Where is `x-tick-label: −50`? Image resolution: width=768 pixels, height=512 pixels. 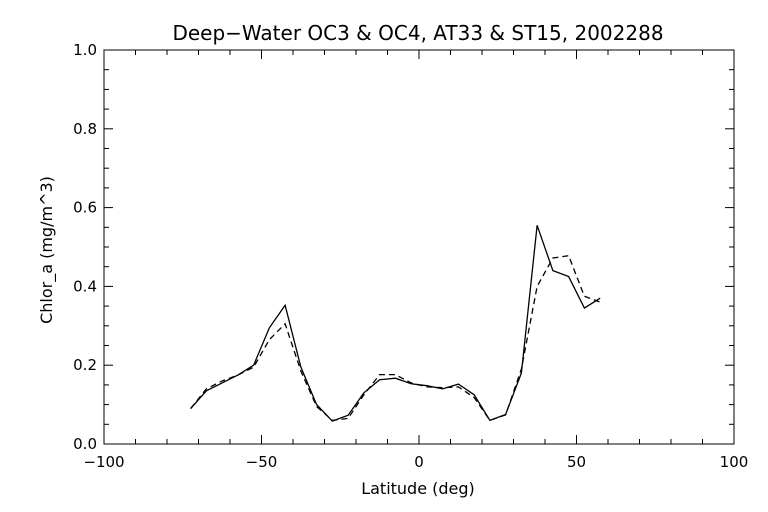 x-tick-label: −50 is located at coordinates (262, 462).